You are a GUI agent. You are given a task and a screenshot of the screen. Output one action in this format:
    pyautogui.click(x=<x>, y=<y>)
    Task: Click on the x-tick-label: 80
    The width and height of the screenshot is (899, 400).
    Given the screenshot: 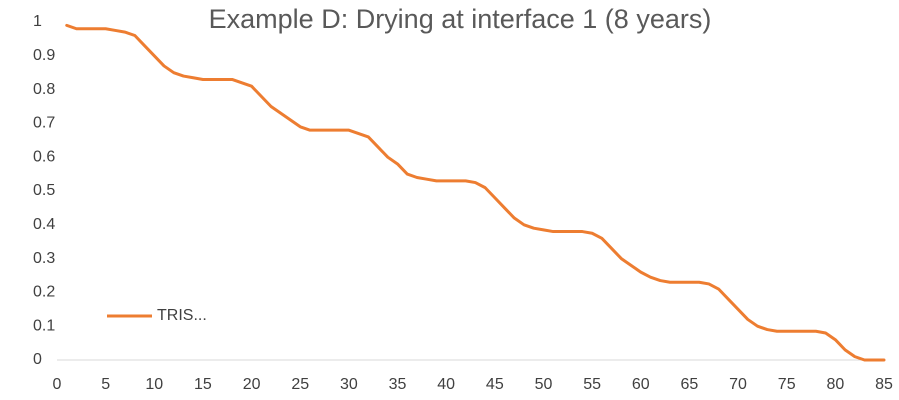 What is the action you would take?
    pyautogui.click(x=835, y=384)
    